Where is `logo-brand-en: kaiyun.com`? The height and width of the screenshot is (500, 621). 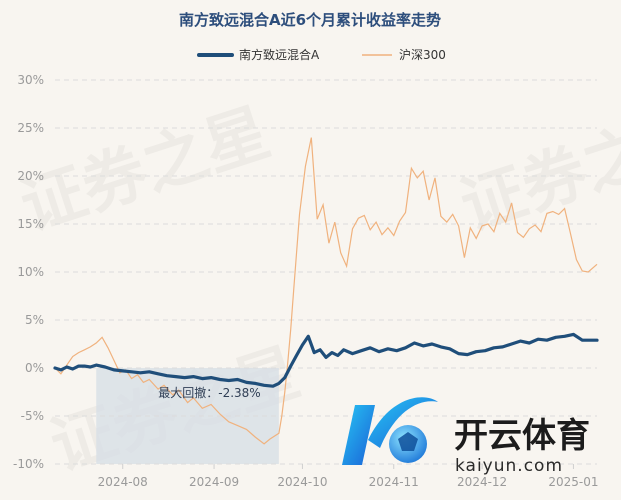 logo-brand-en: kaiyun.com is located at coordinates (509, 466).